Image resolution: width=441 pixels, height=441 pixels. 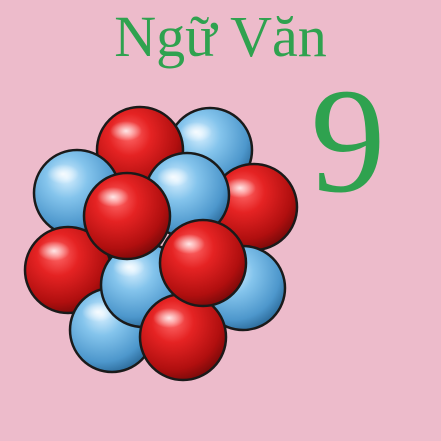 I want to click on book-title: Ngữ Văn, so click(x=220, y=36).